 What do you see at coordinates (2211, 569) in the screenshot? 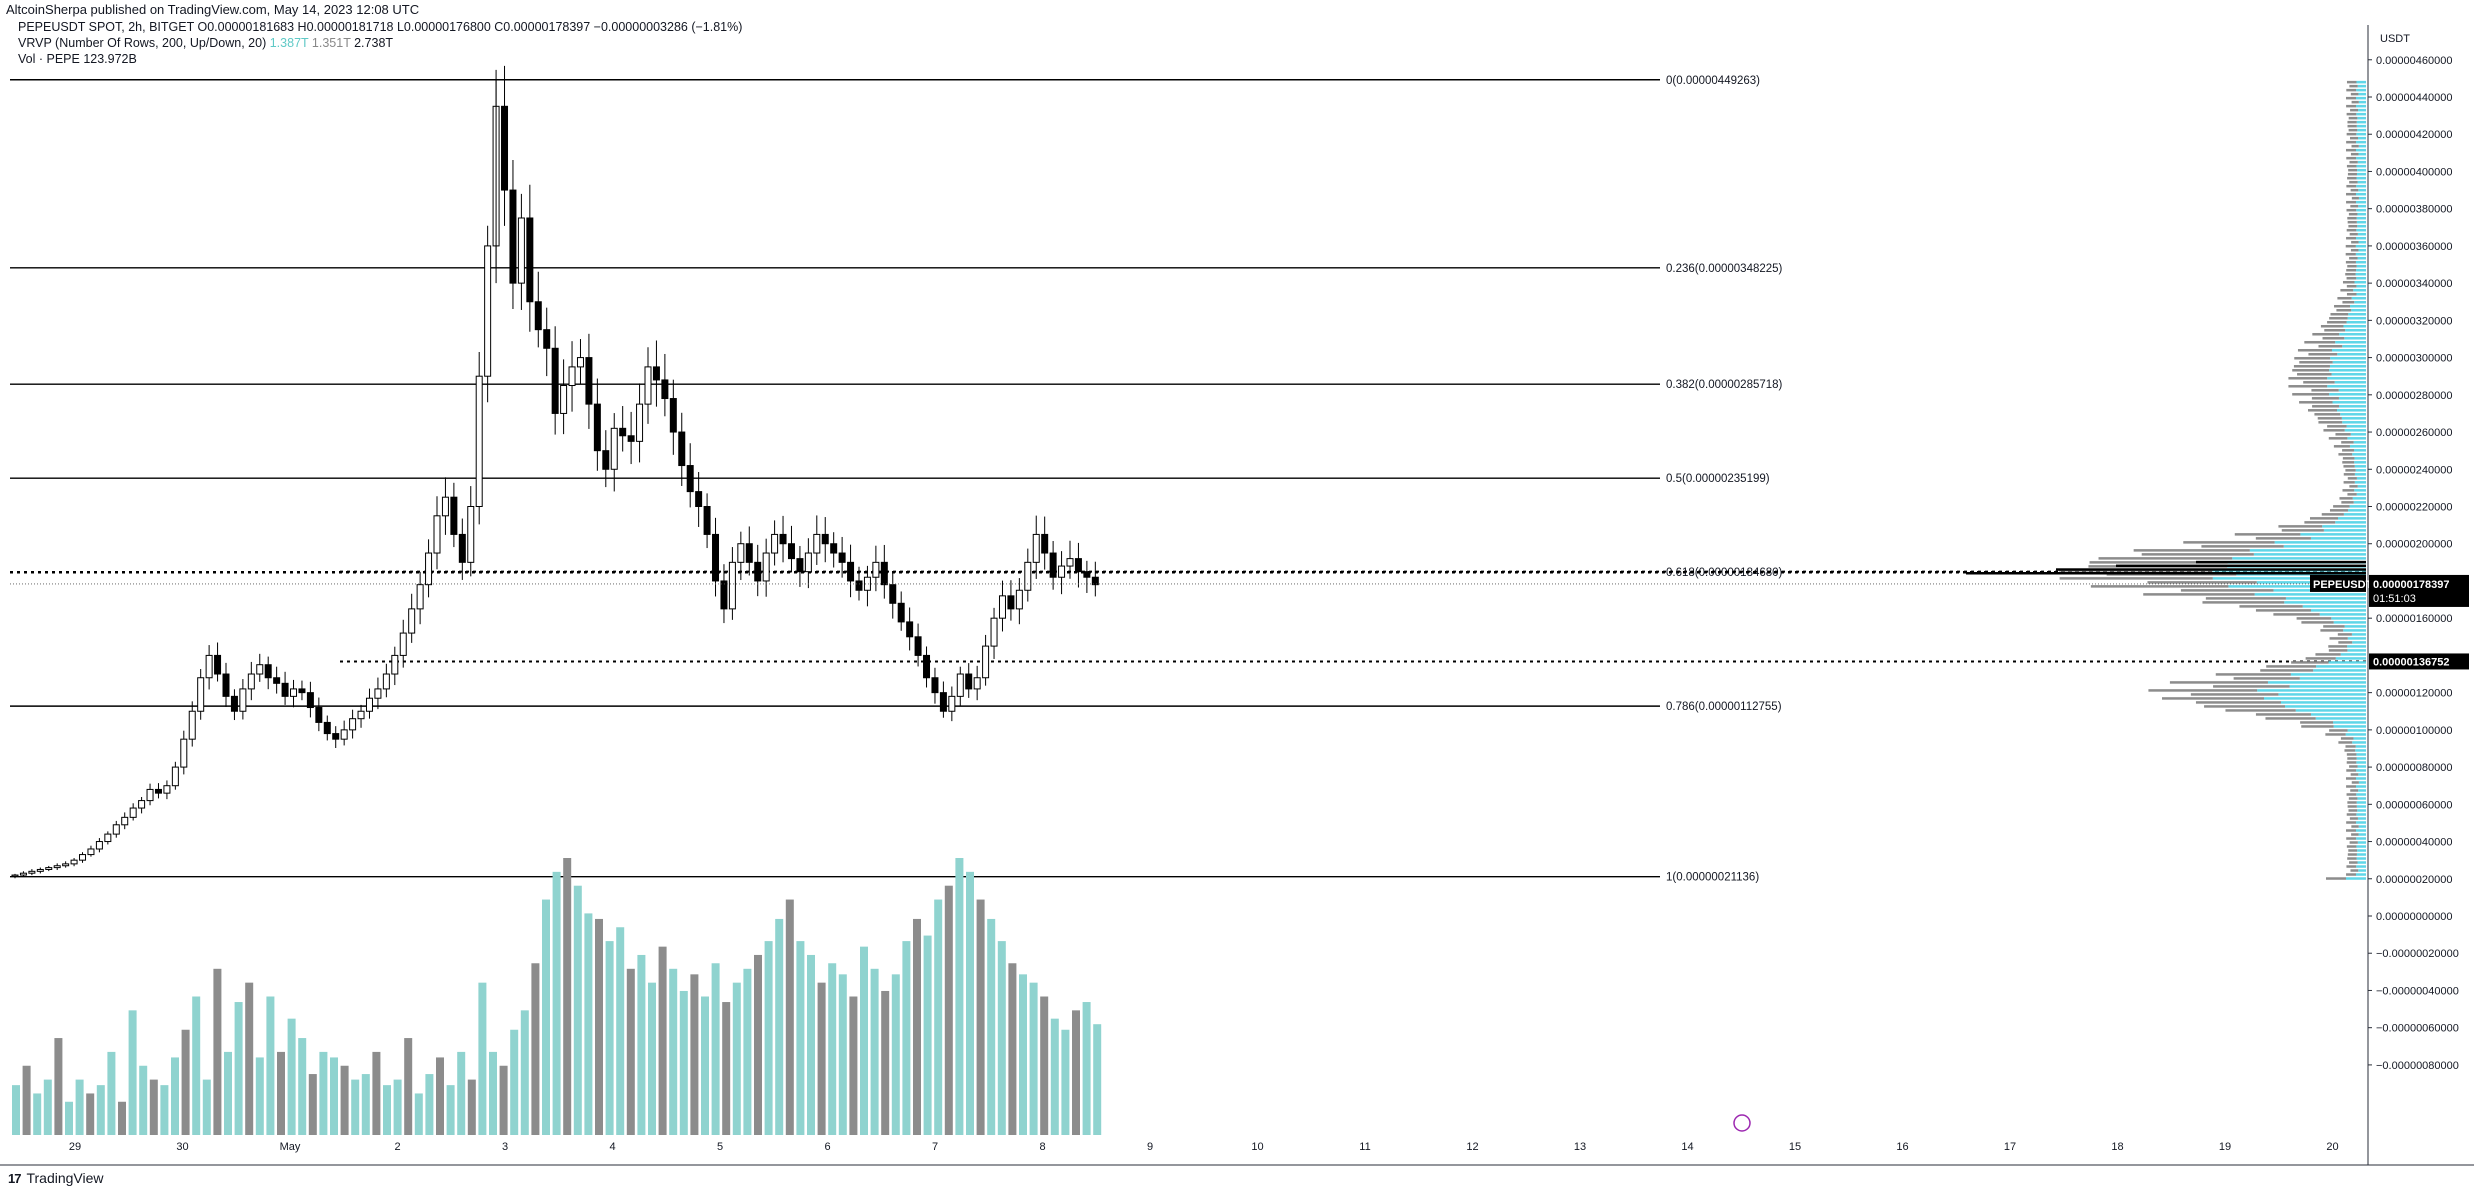
I see `volume-profile-poc` at bounding box center [2211, 569].